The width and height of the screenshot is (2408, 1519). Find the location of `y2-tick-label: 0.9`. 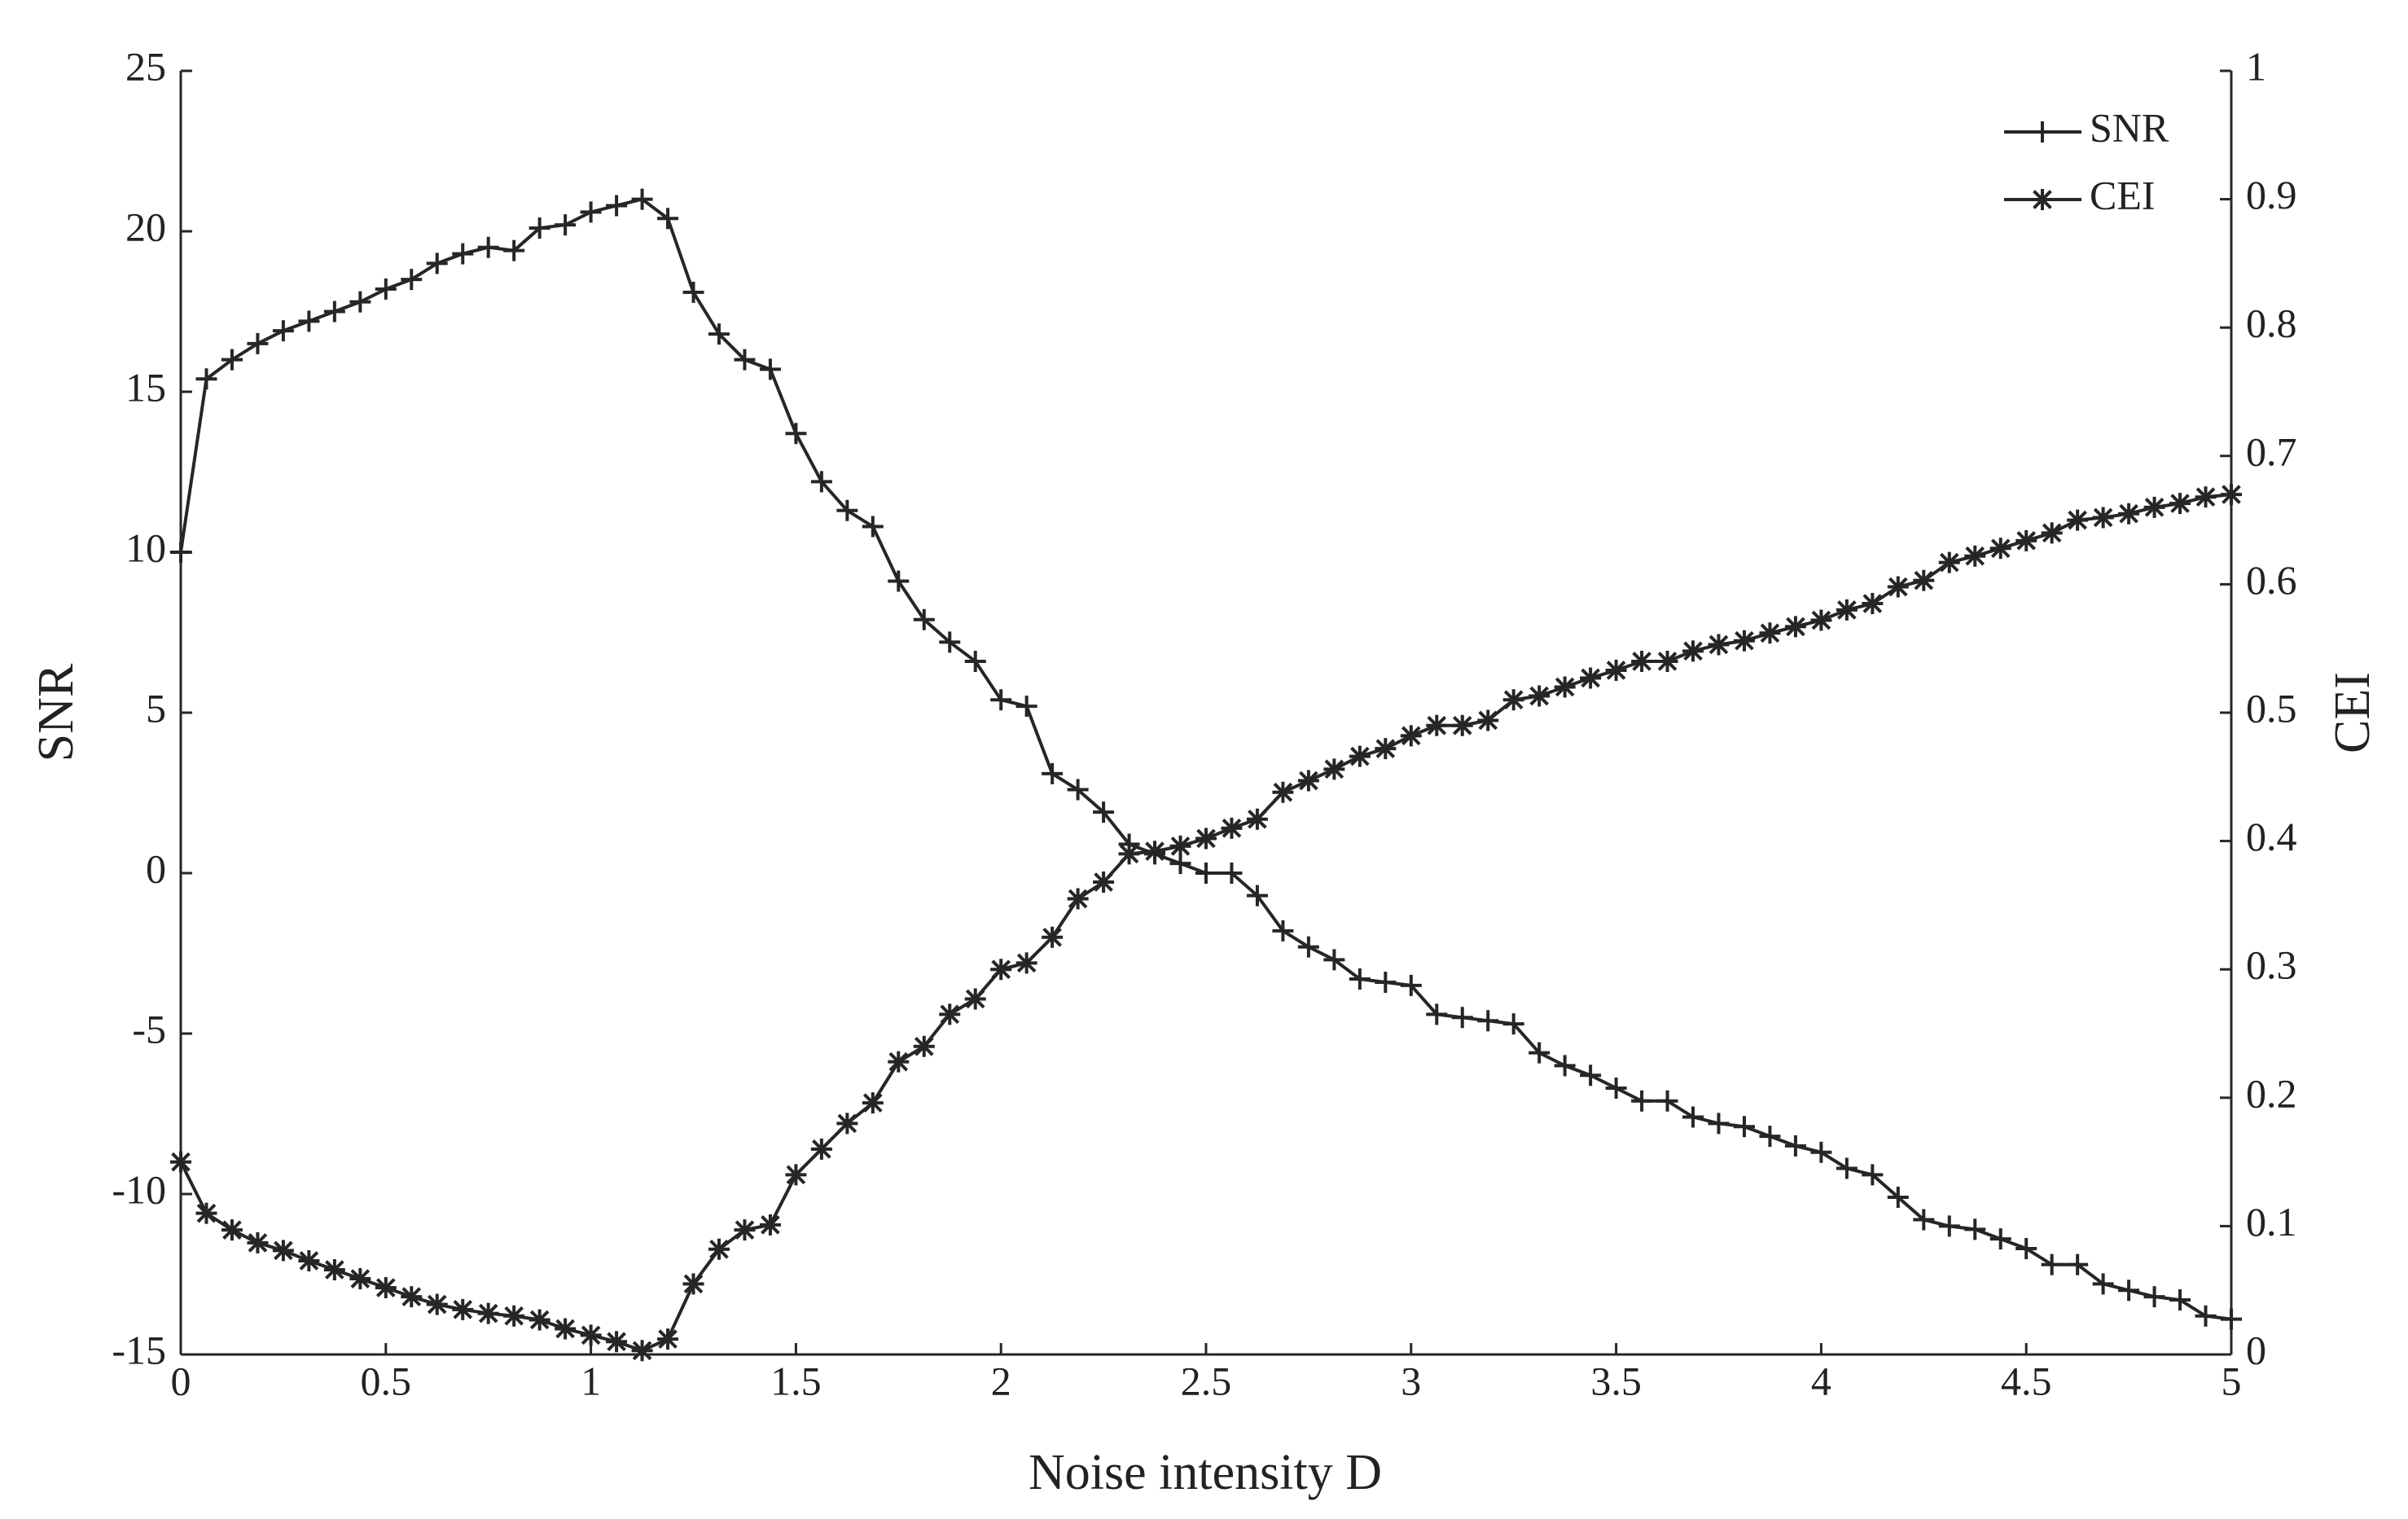

y2-tick-label: 0.9 is located at coordinates (2271, 194).